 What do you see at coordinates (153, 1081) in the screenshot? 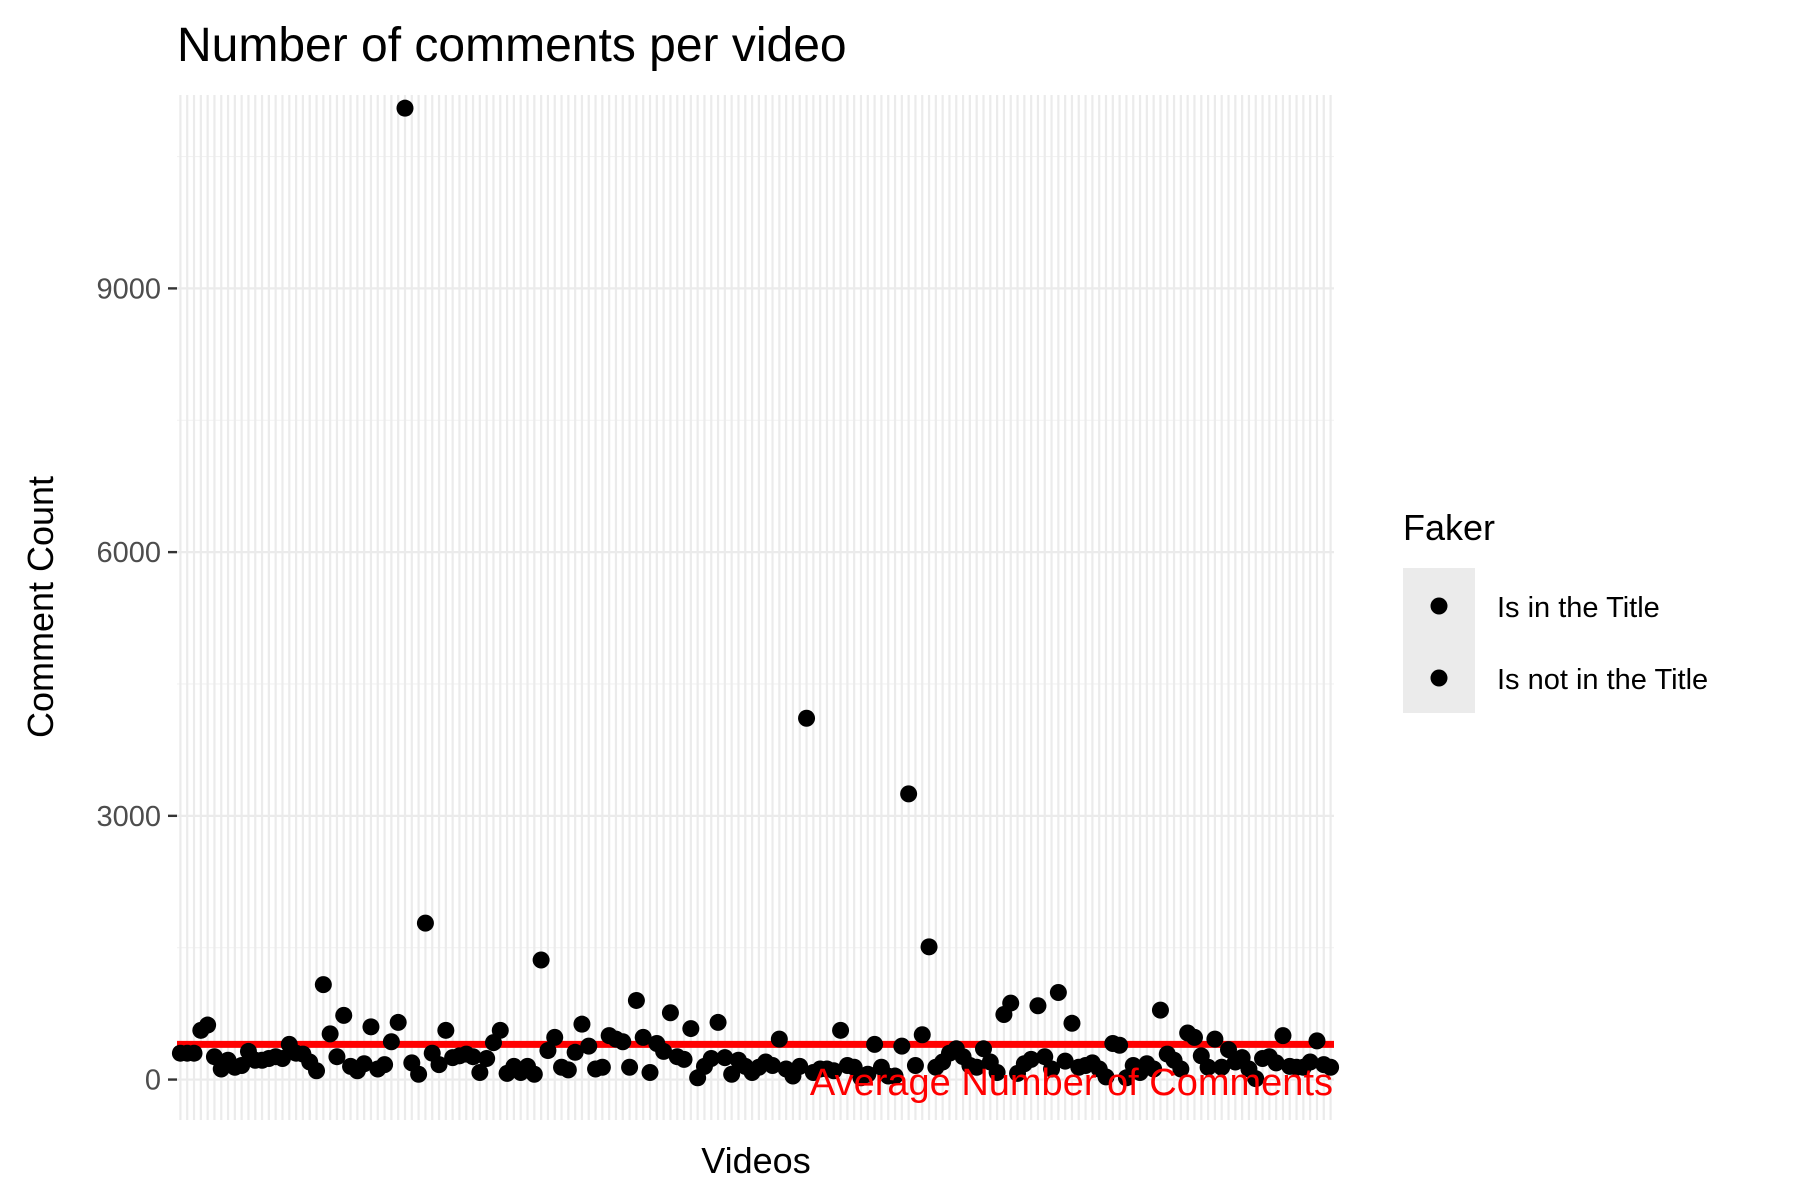
I see `y-tick-label: 0` at bounding box center [153, 1081].